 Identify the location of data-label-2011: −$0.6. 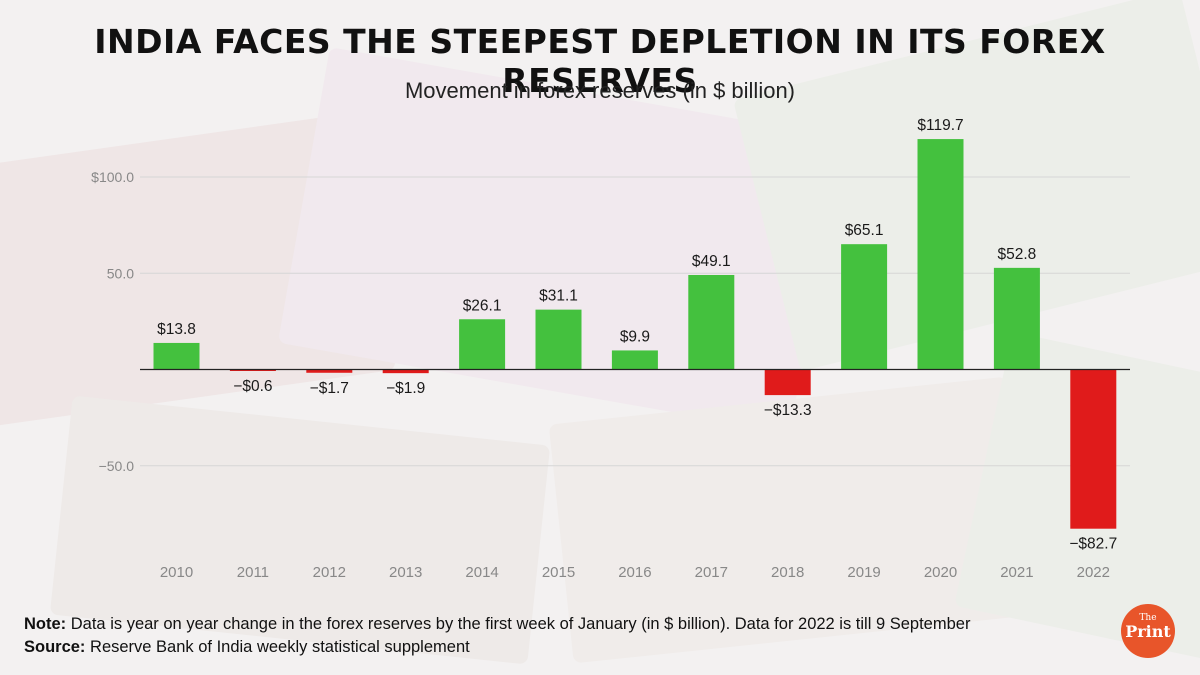
(252, 386).